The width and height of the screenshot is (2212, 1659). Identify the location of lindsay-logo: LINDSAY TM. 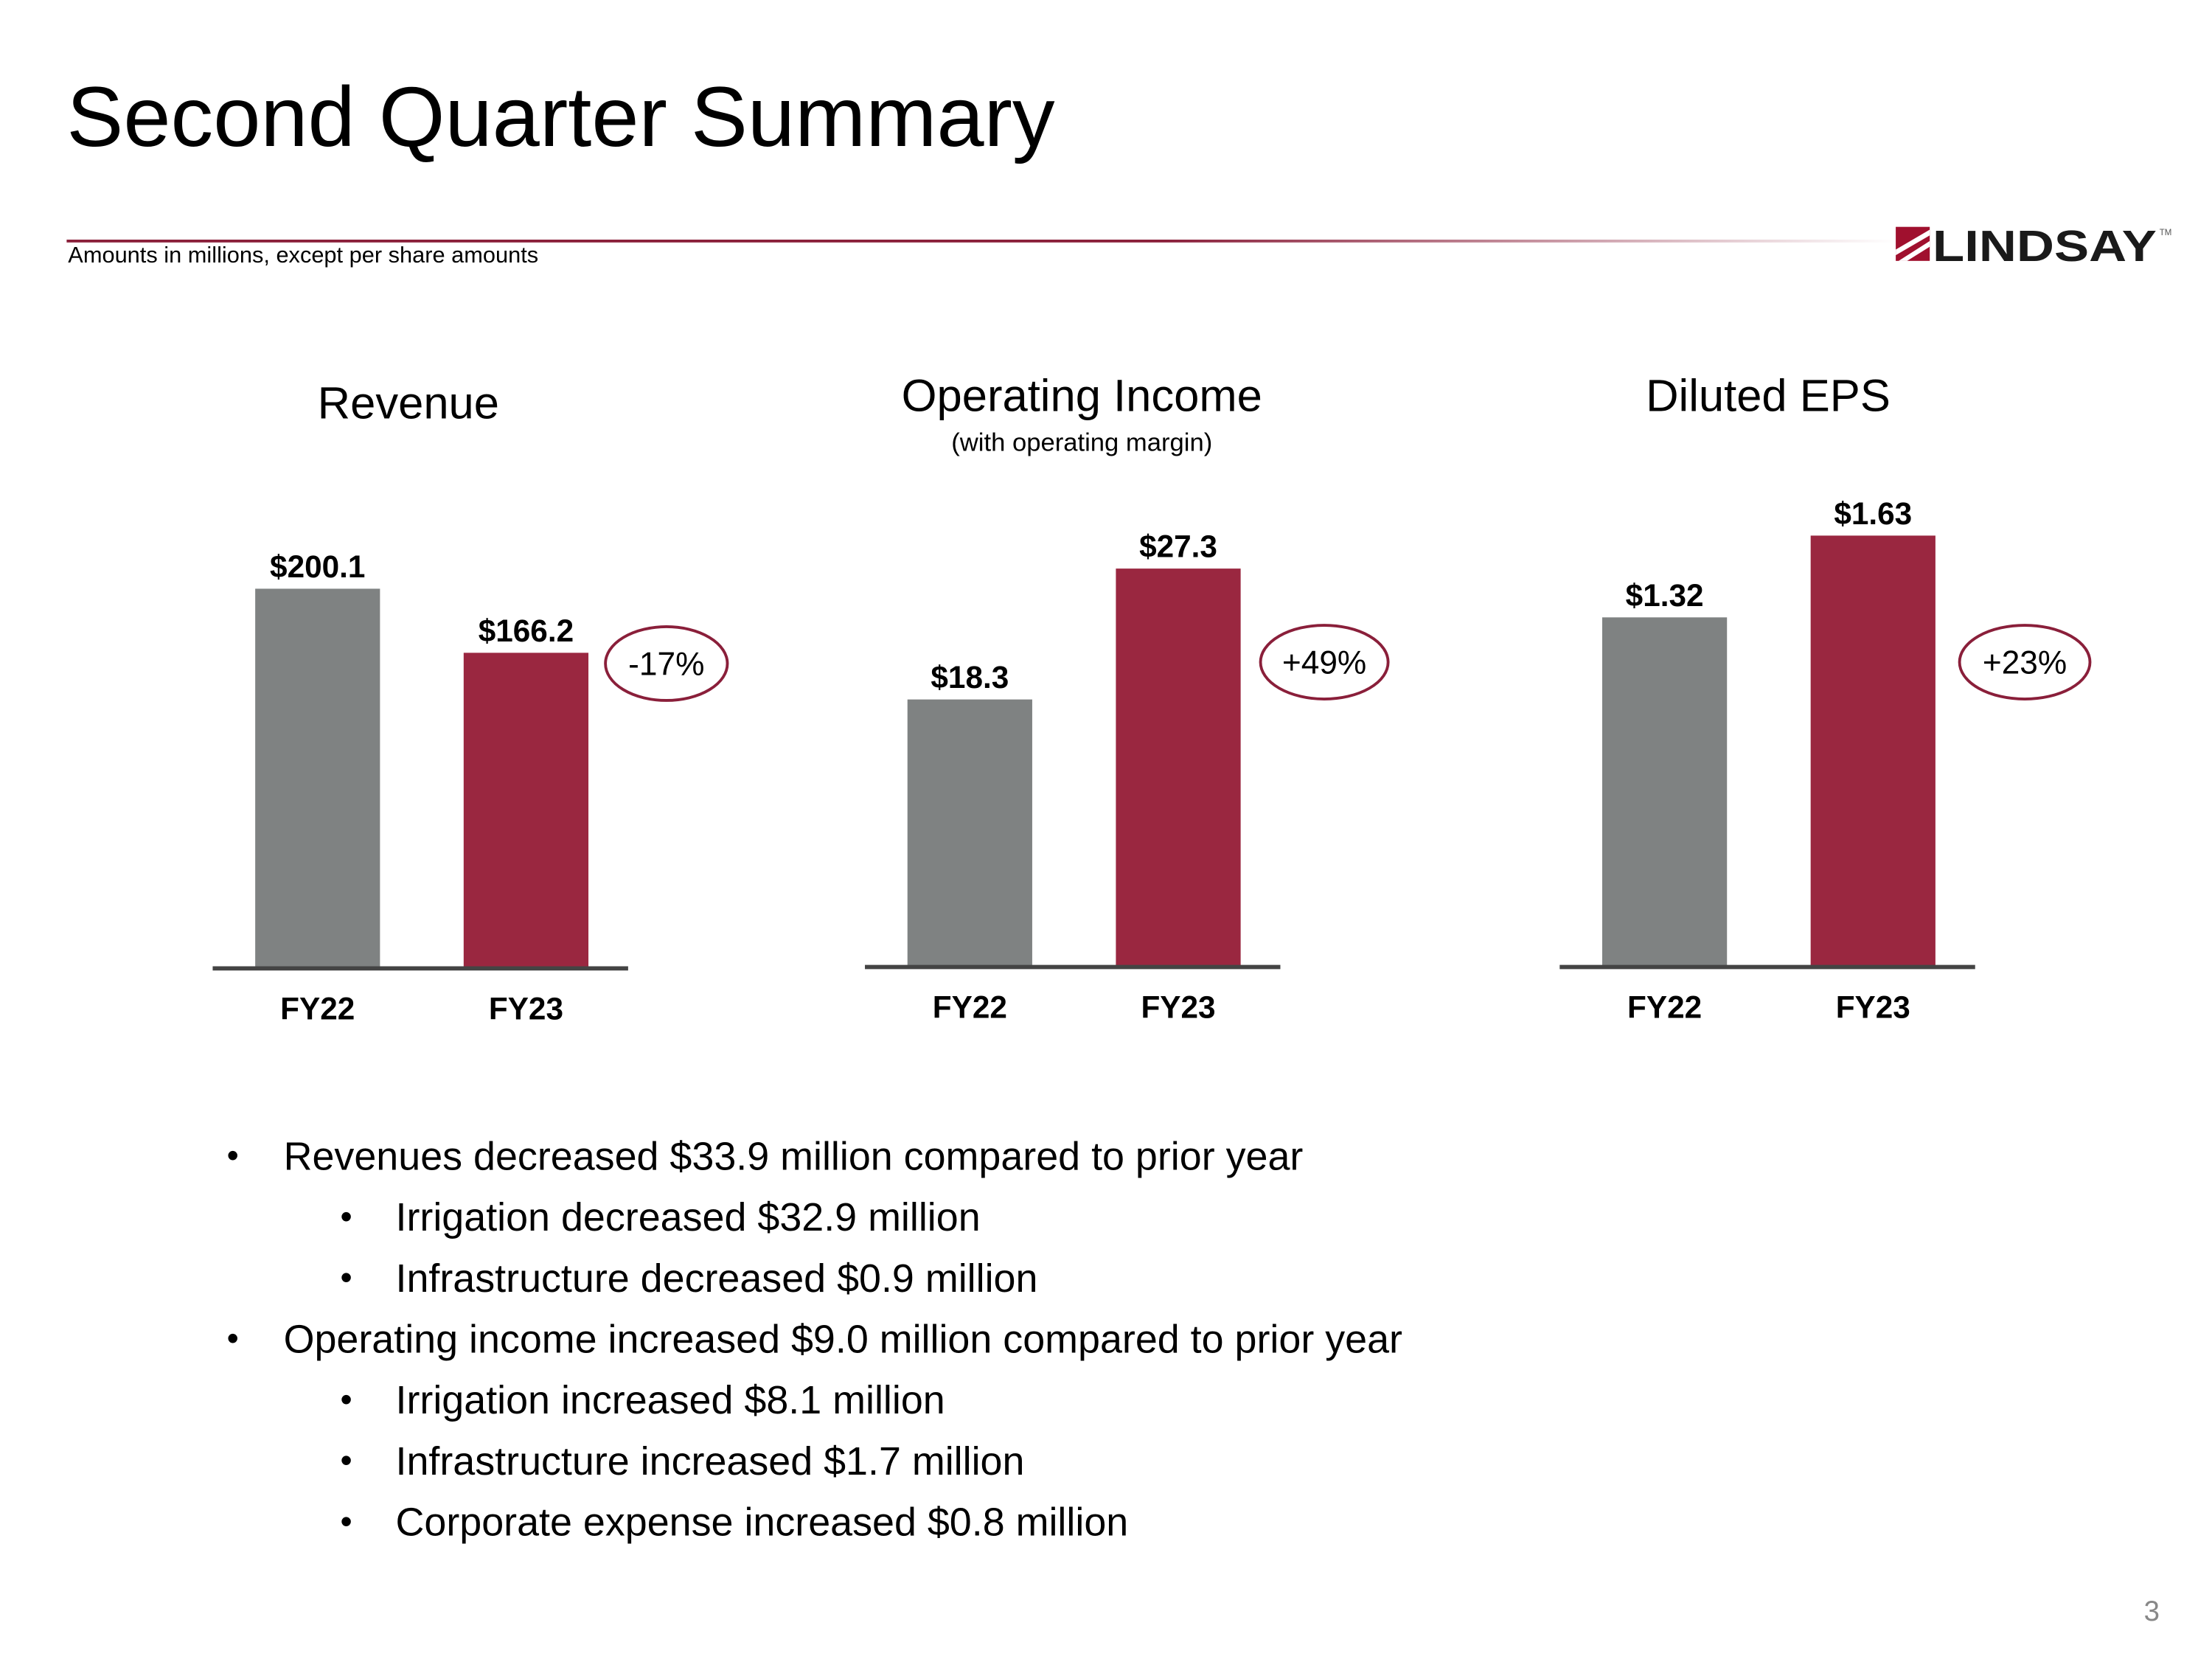
(2034, 245).